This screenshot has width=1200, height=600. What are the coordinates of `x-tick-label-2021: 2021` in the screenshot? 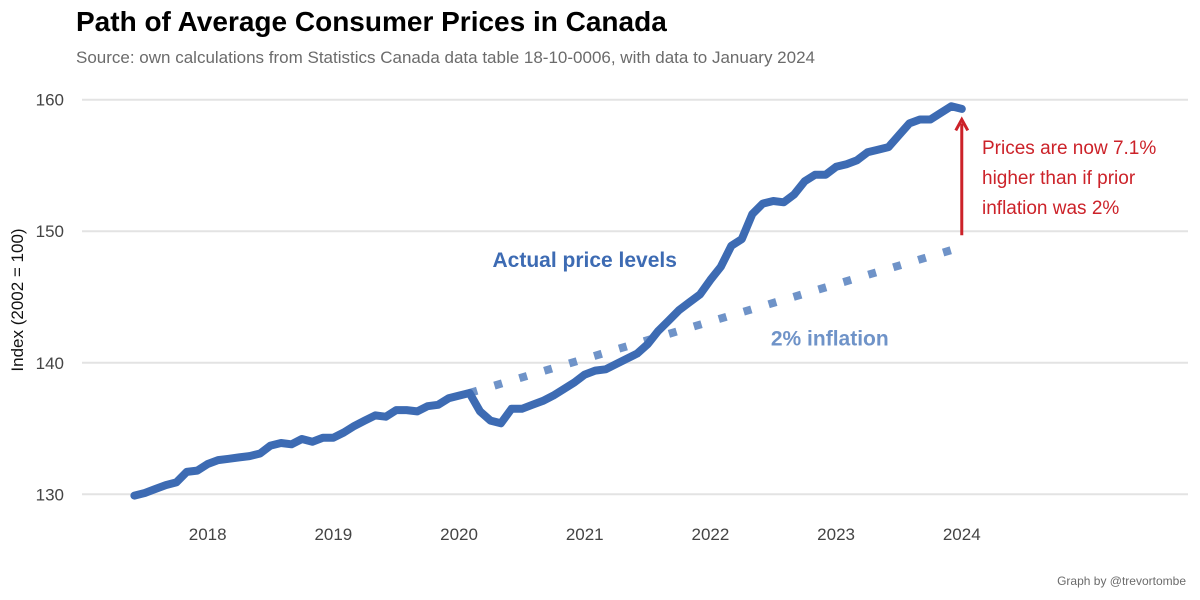 It's located at (585, 534).